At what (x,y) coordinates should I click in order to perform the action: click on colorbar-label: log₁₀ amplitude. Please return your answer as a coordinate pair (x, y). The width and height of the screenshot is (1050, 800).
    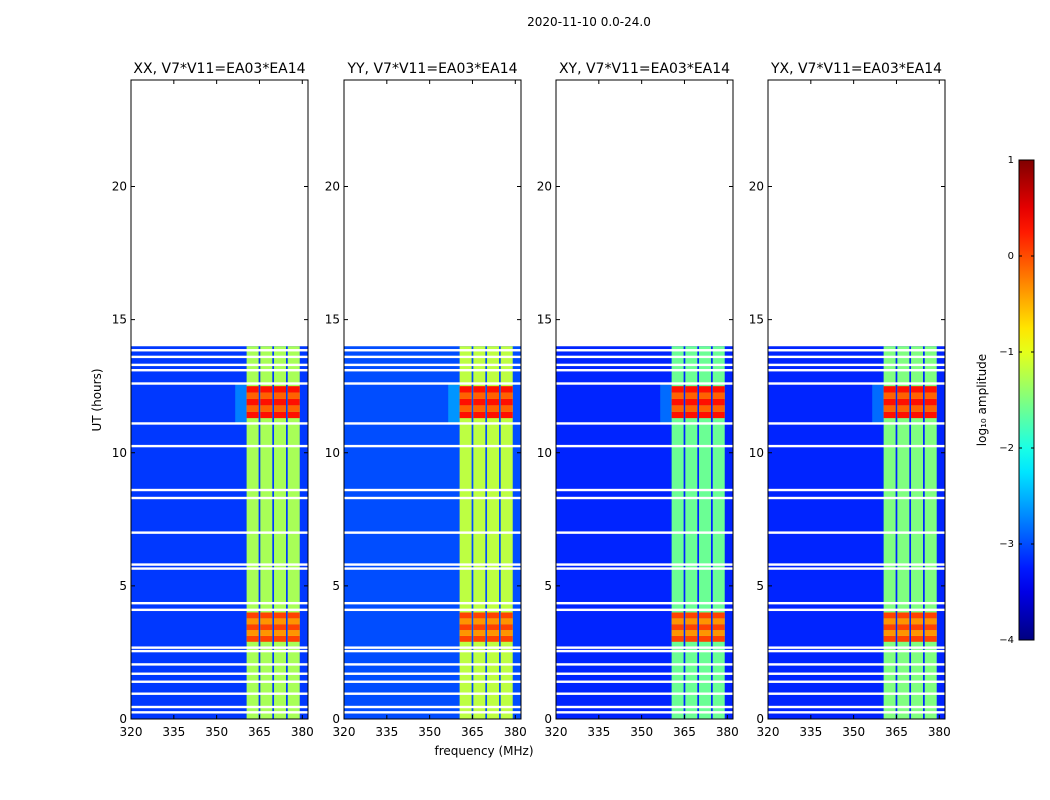
    Looking at the image, I should click on (982, 400).